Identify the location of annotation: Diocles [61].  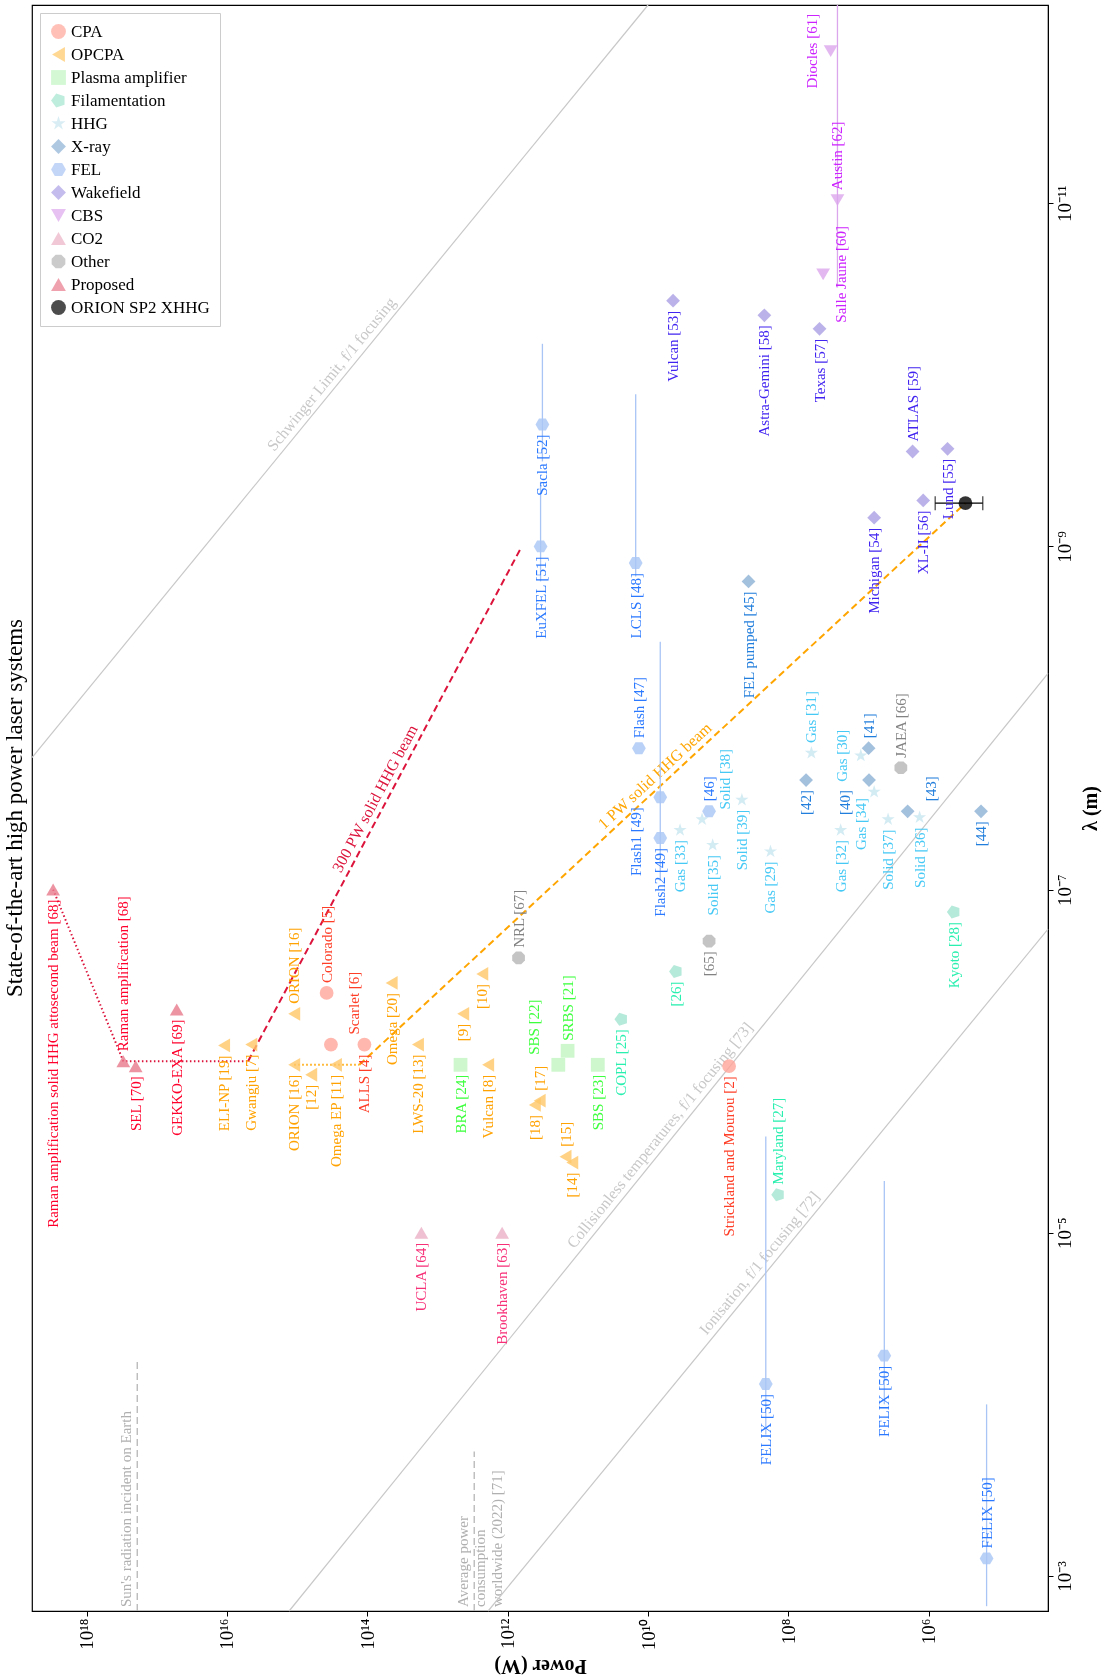
(811, 51).